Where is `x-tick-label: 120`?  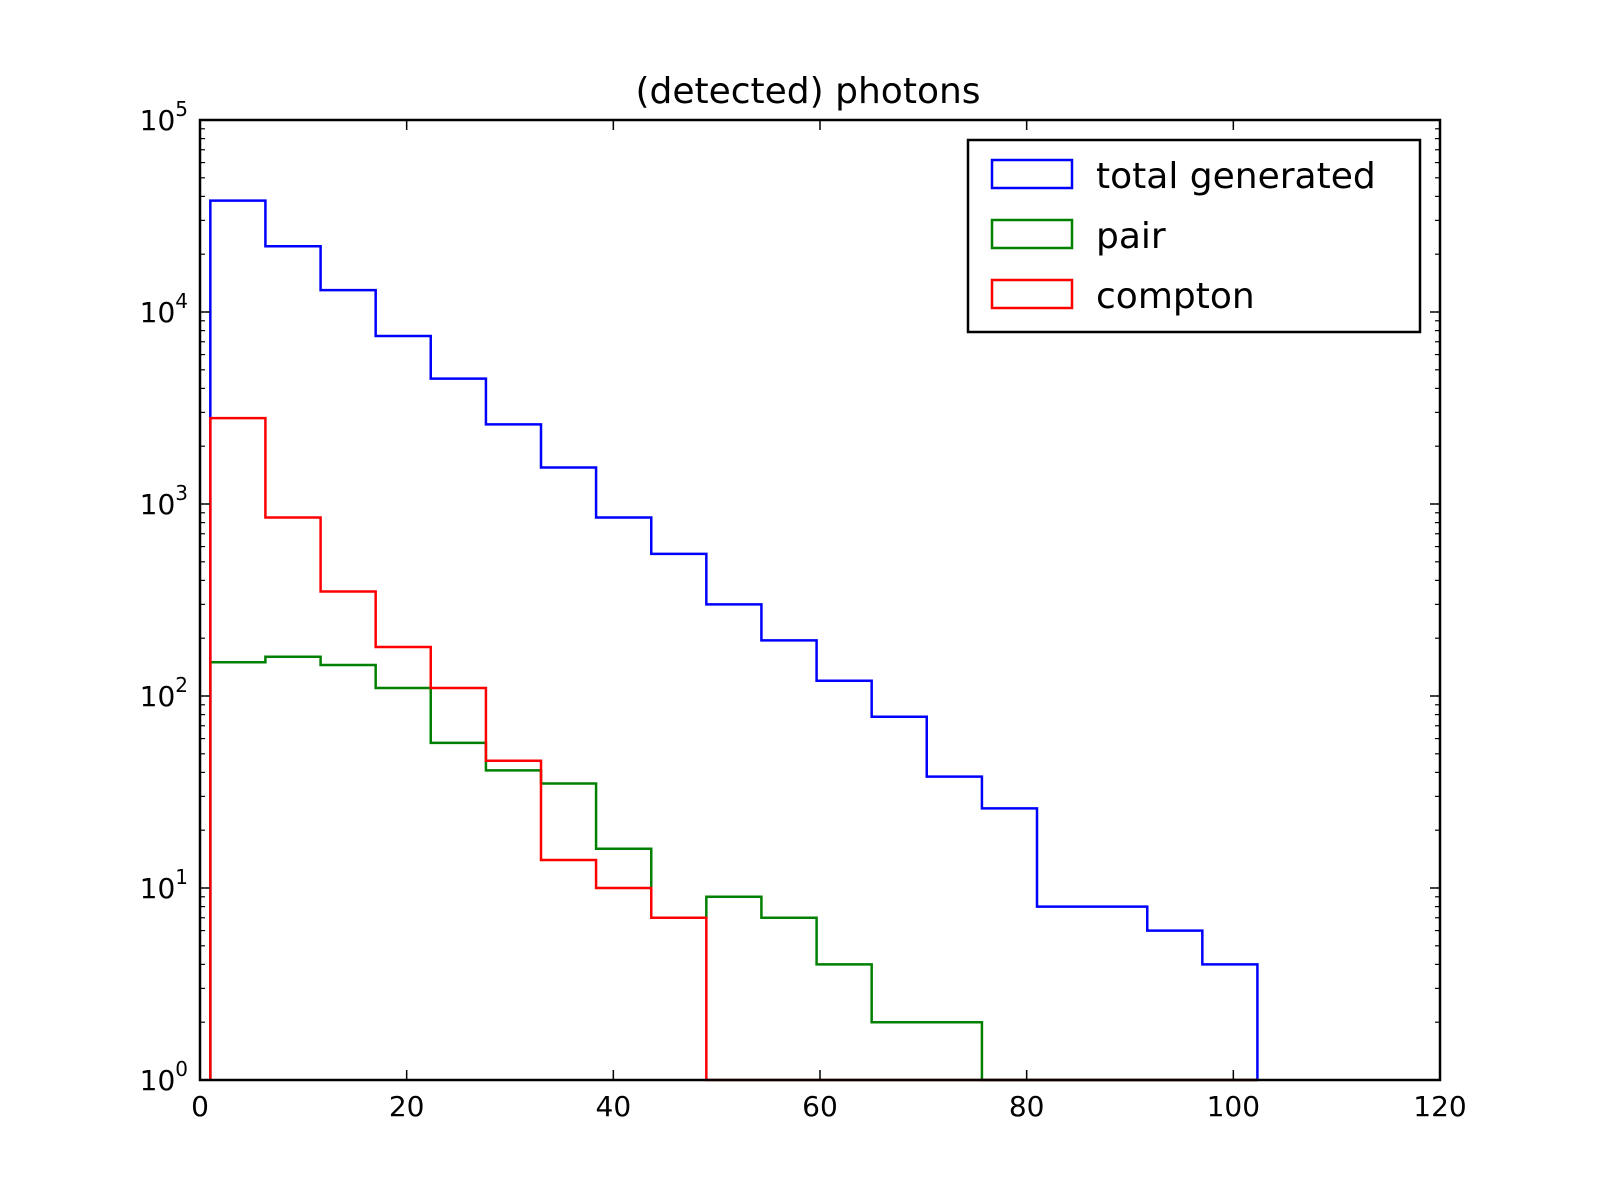
x-tick-label: 120 is located at coordinates (1439, 1106).